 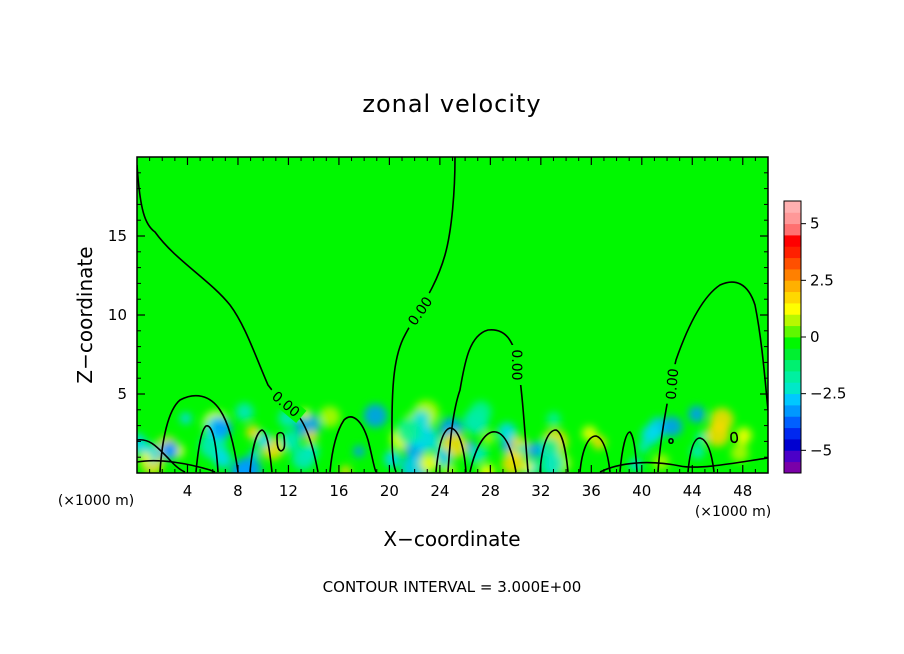 I want to click on near-surface-turbulence, so click(x=444, y=436).